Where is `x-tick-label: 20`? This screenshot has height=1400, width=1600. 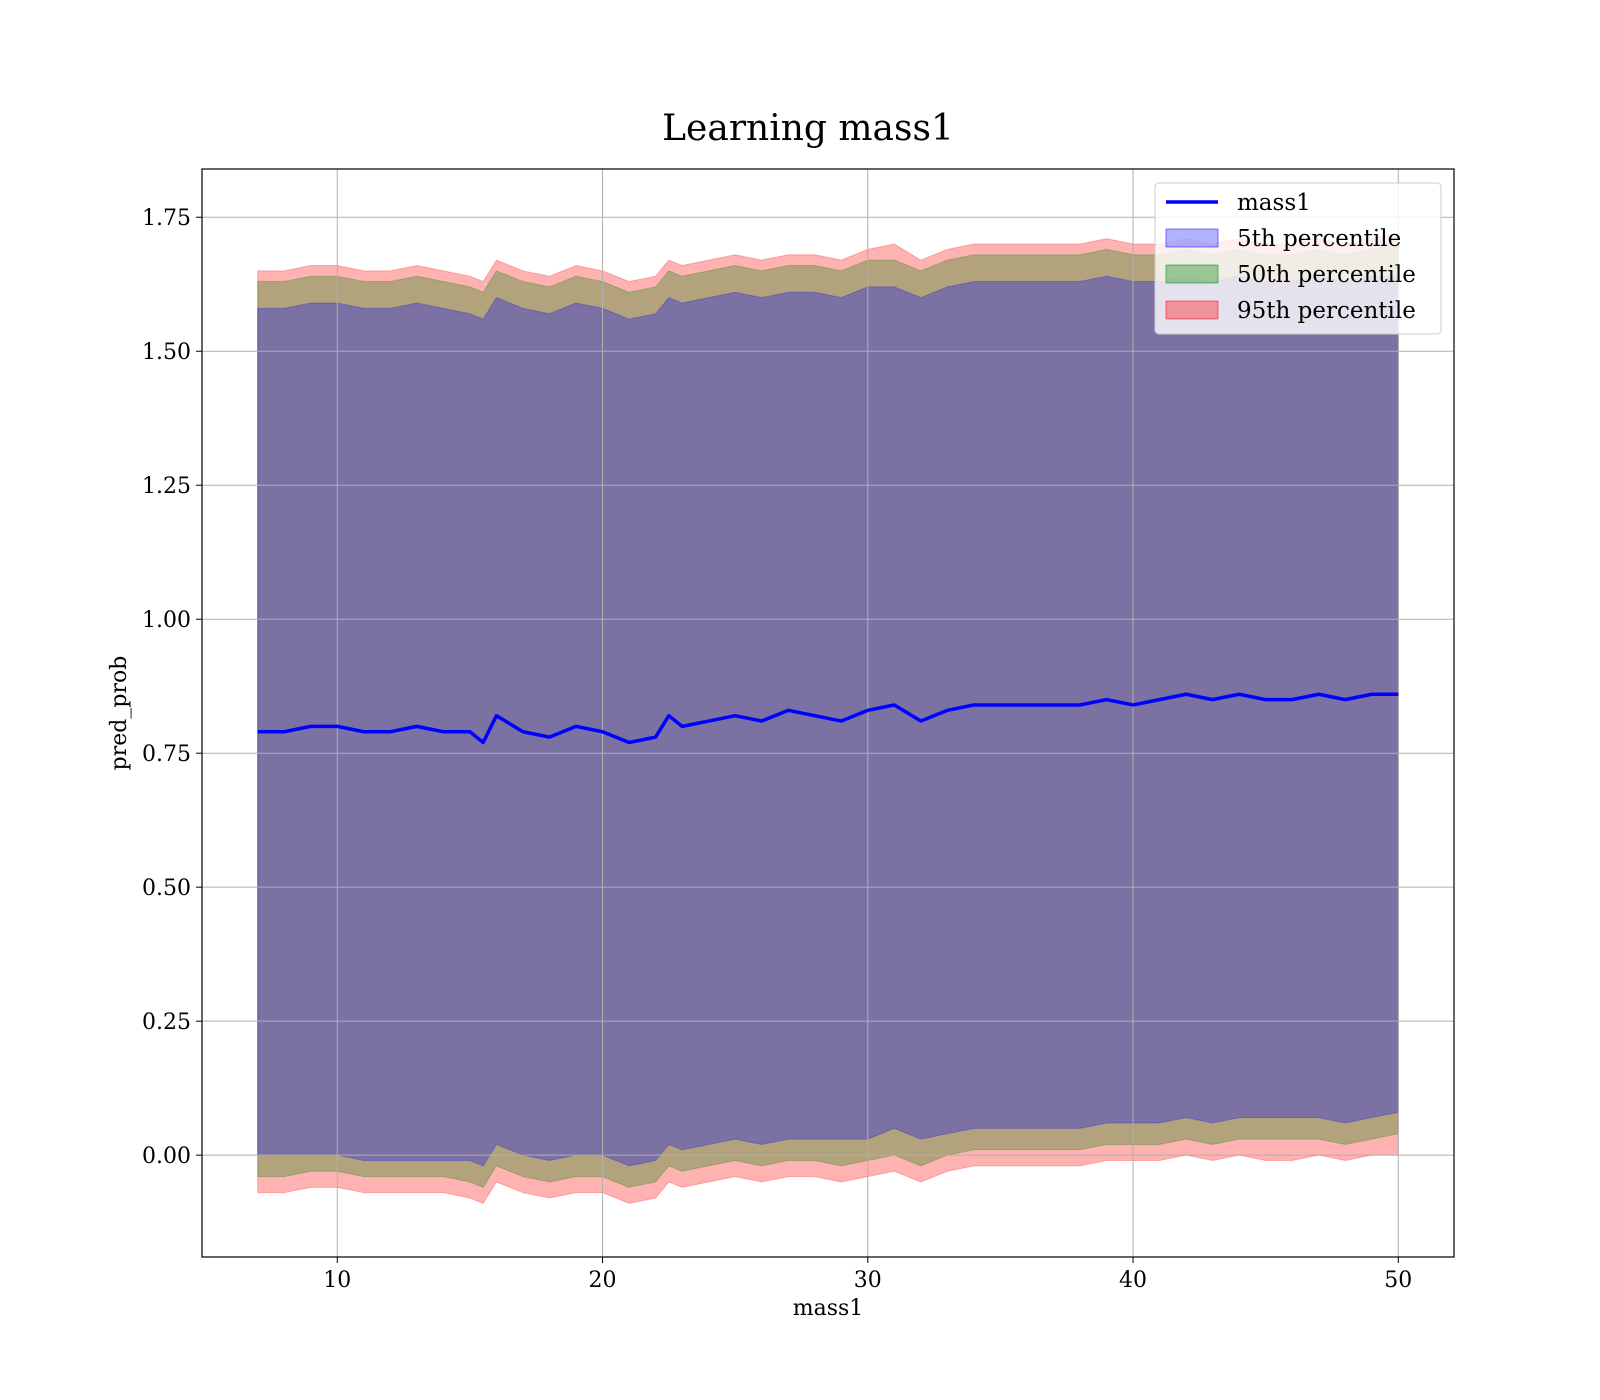
x-tick-label: 20 is located at coordinates (603, 1280).